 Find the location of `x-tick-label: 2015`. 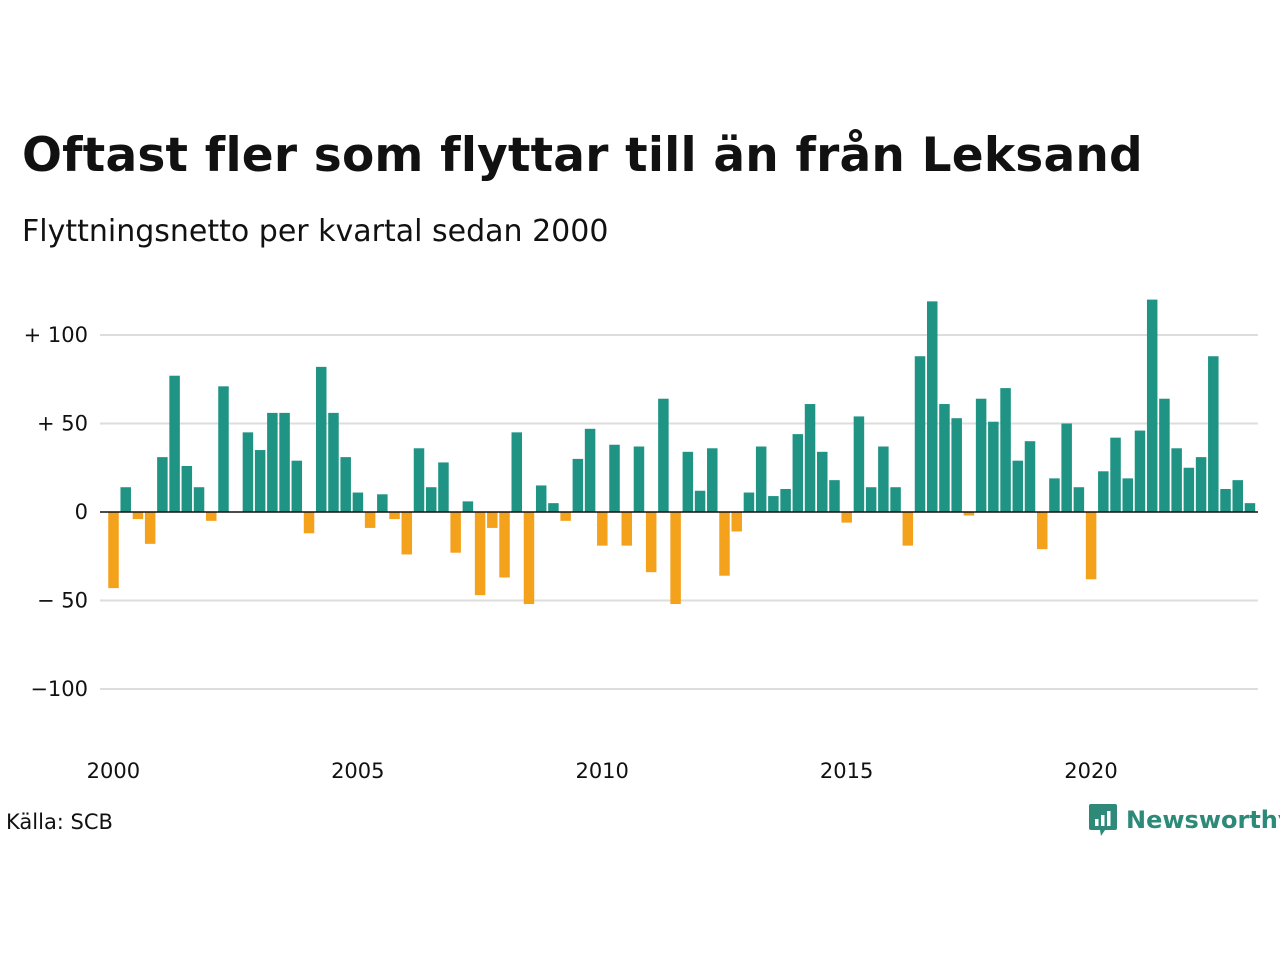

x-tick-label: 2015 is located at coordinates (846, 771).